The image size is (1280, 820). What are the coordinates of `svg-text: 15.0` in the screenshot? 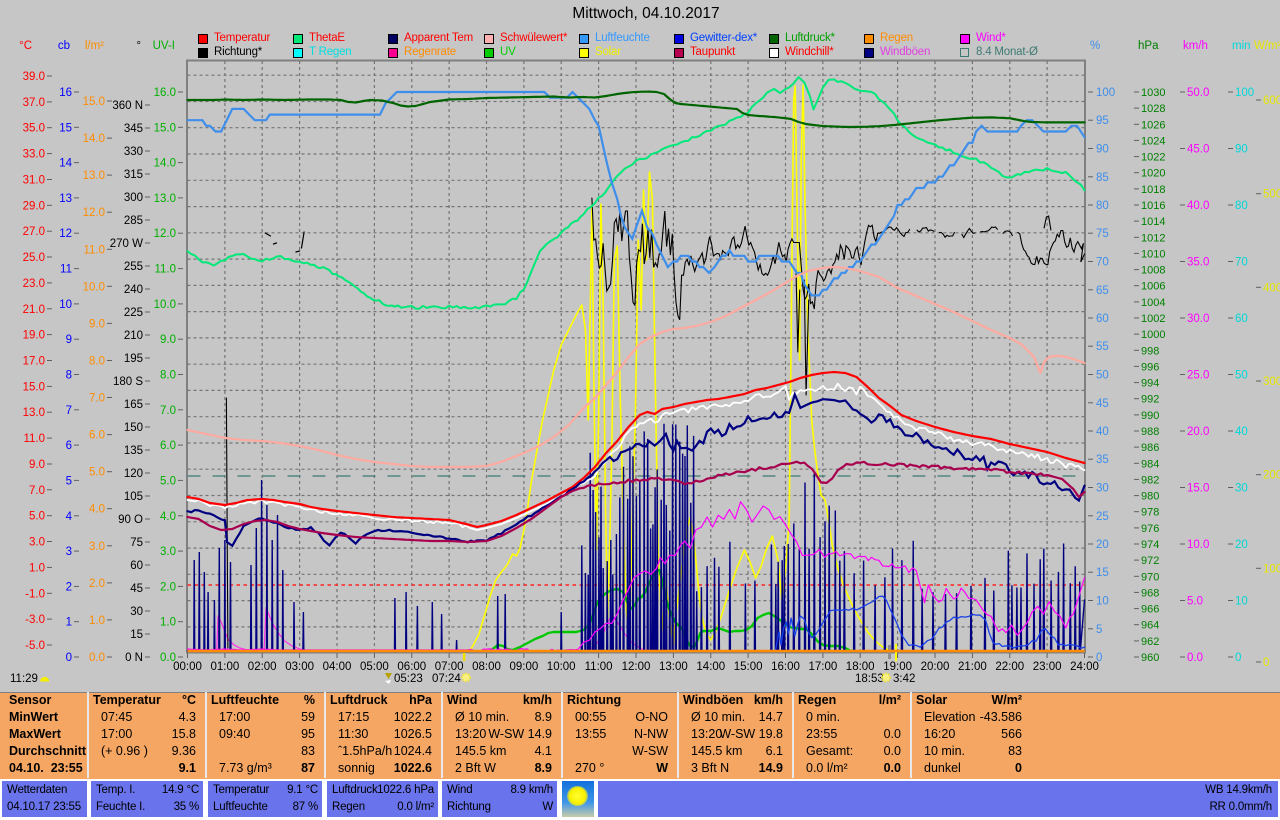 It's located at (1198, 489).